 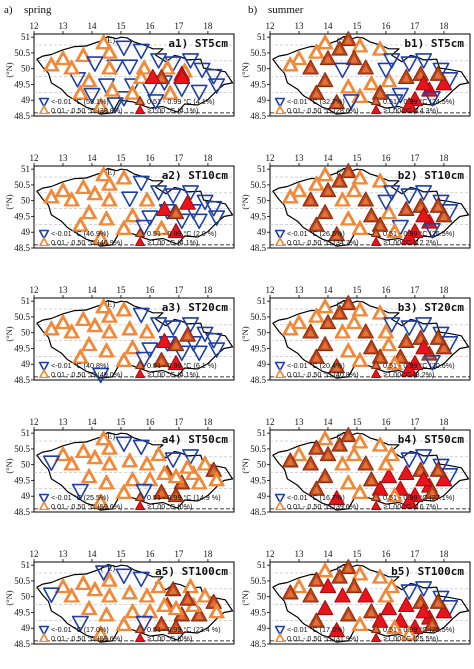 I want to click on legend-label-high: >1.00 °C (8.2%), so click(x=408, y=374).